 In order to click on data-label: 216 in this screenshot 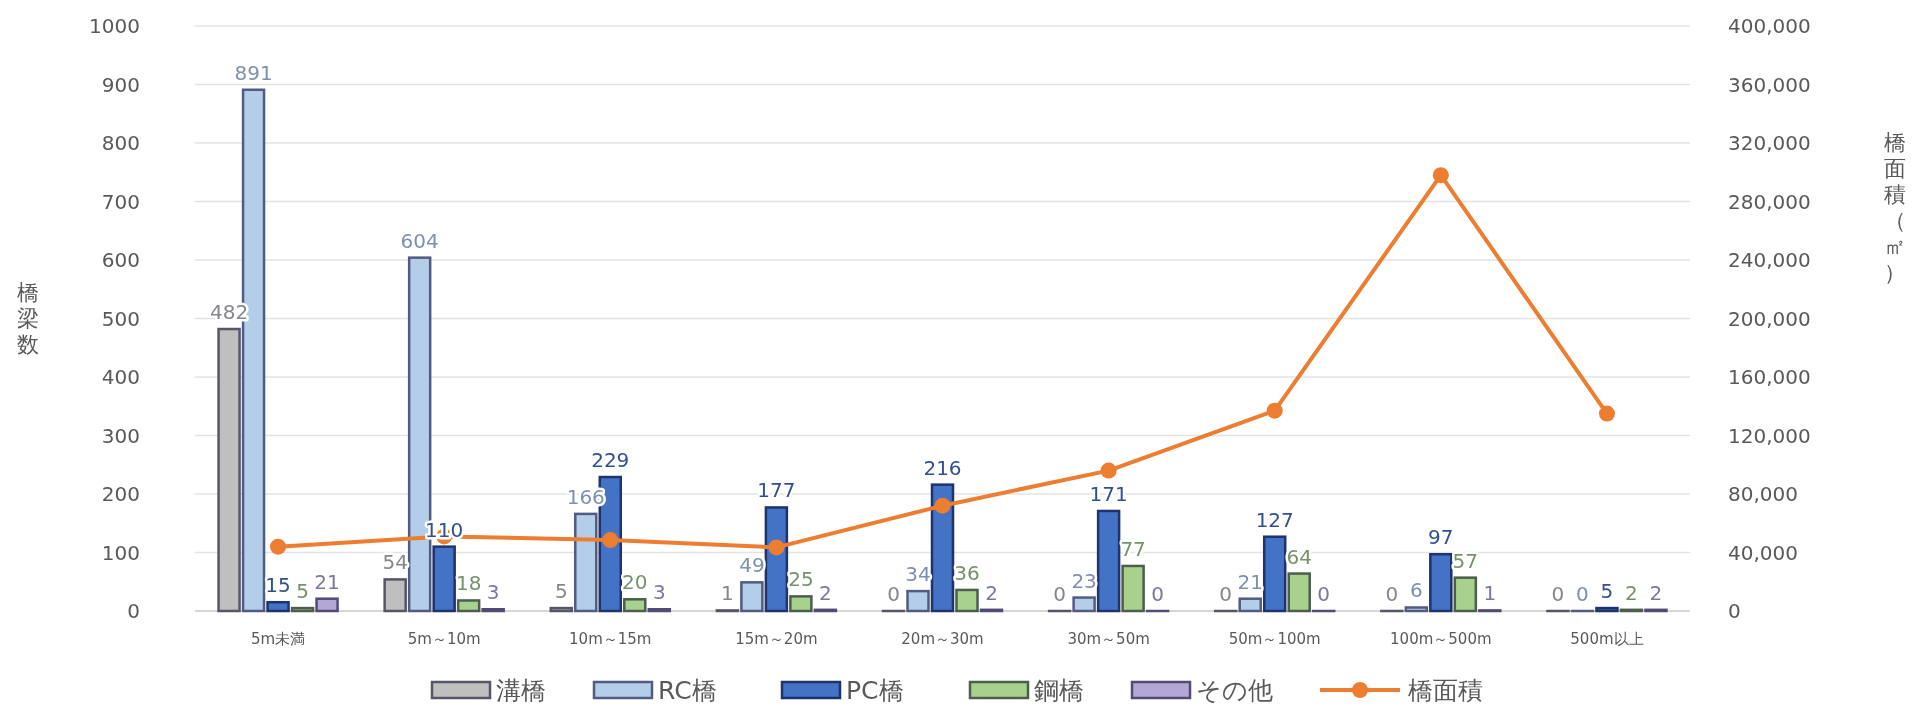, I will do `click(942, 467)`.